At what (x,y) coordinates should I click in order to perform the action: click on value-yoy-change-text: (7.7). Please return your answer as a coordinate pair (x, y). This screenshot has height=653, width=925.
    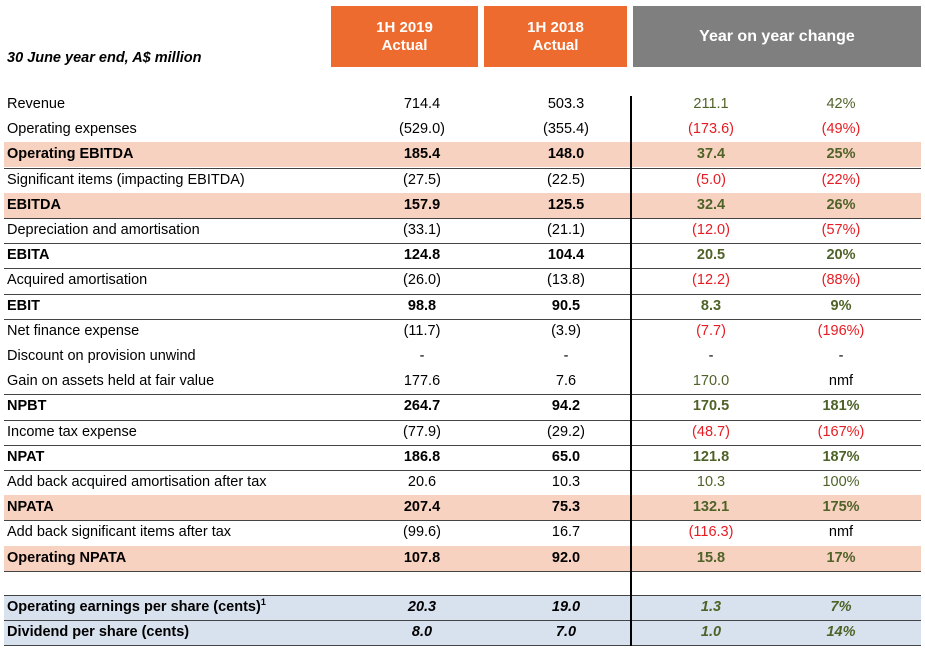
    Looking at the image, I should click on (711, 331).